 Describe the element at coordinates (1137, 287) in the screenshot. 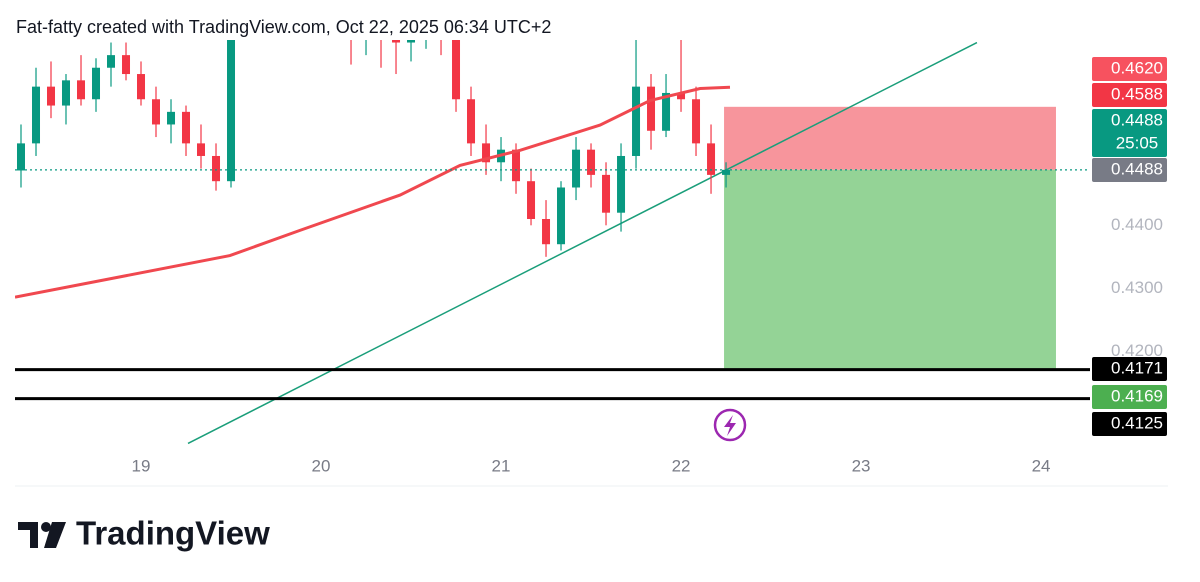

I see `y-tick-label: 0.4300` at that location.